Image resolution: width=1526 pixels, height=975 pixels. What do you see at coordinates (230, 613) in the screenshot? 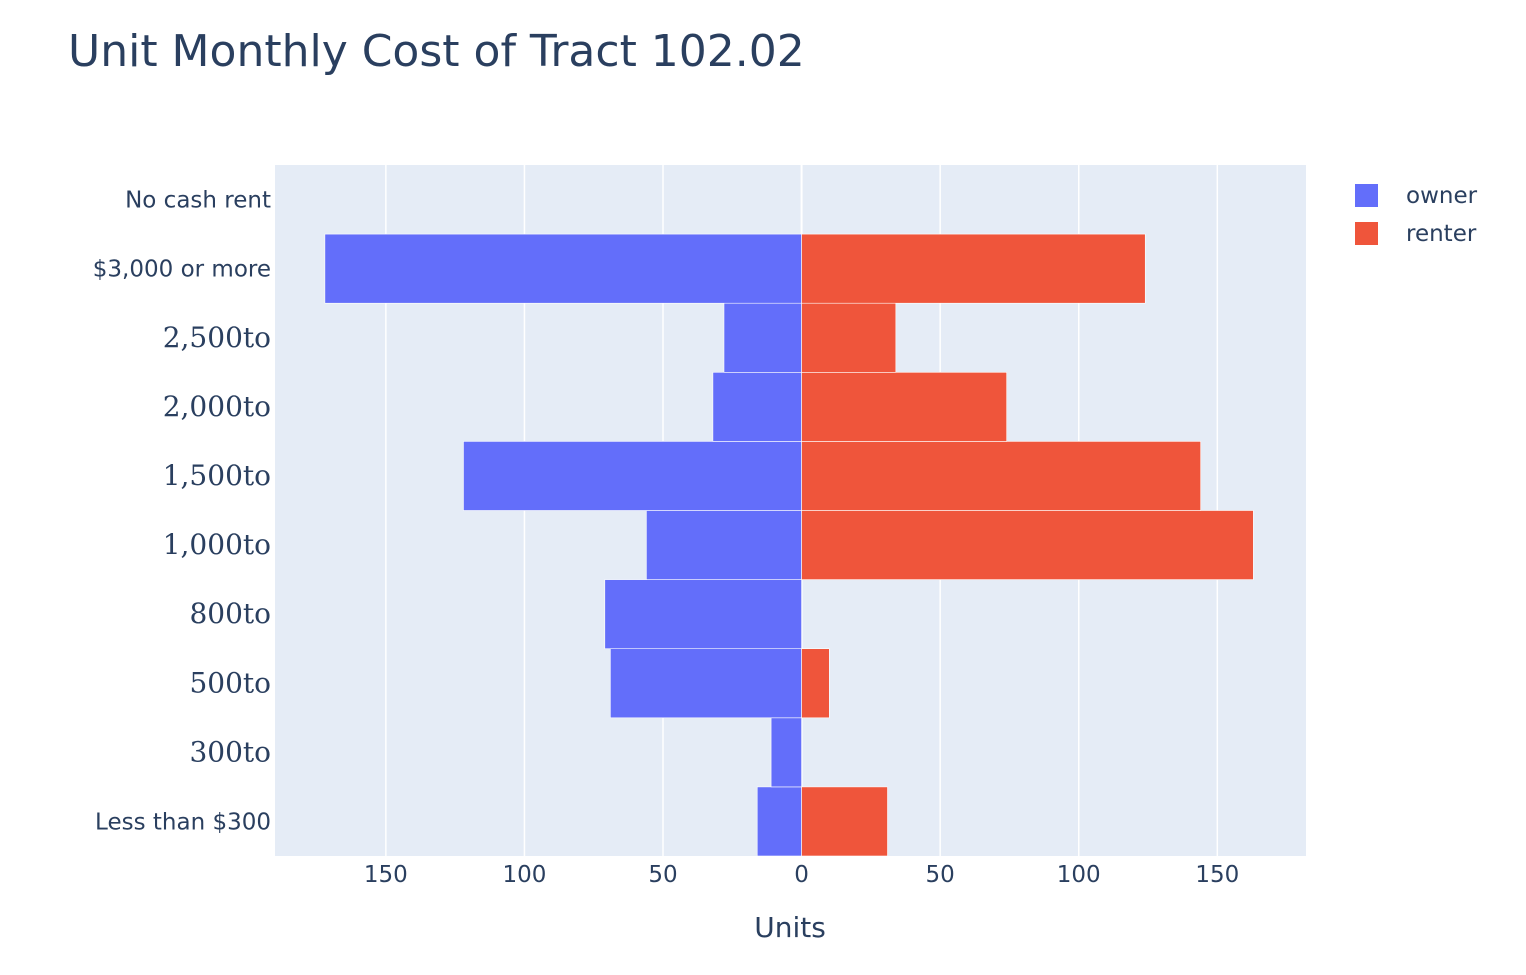
I see `y-category-label: 800to` at bounding box center [230, 613].